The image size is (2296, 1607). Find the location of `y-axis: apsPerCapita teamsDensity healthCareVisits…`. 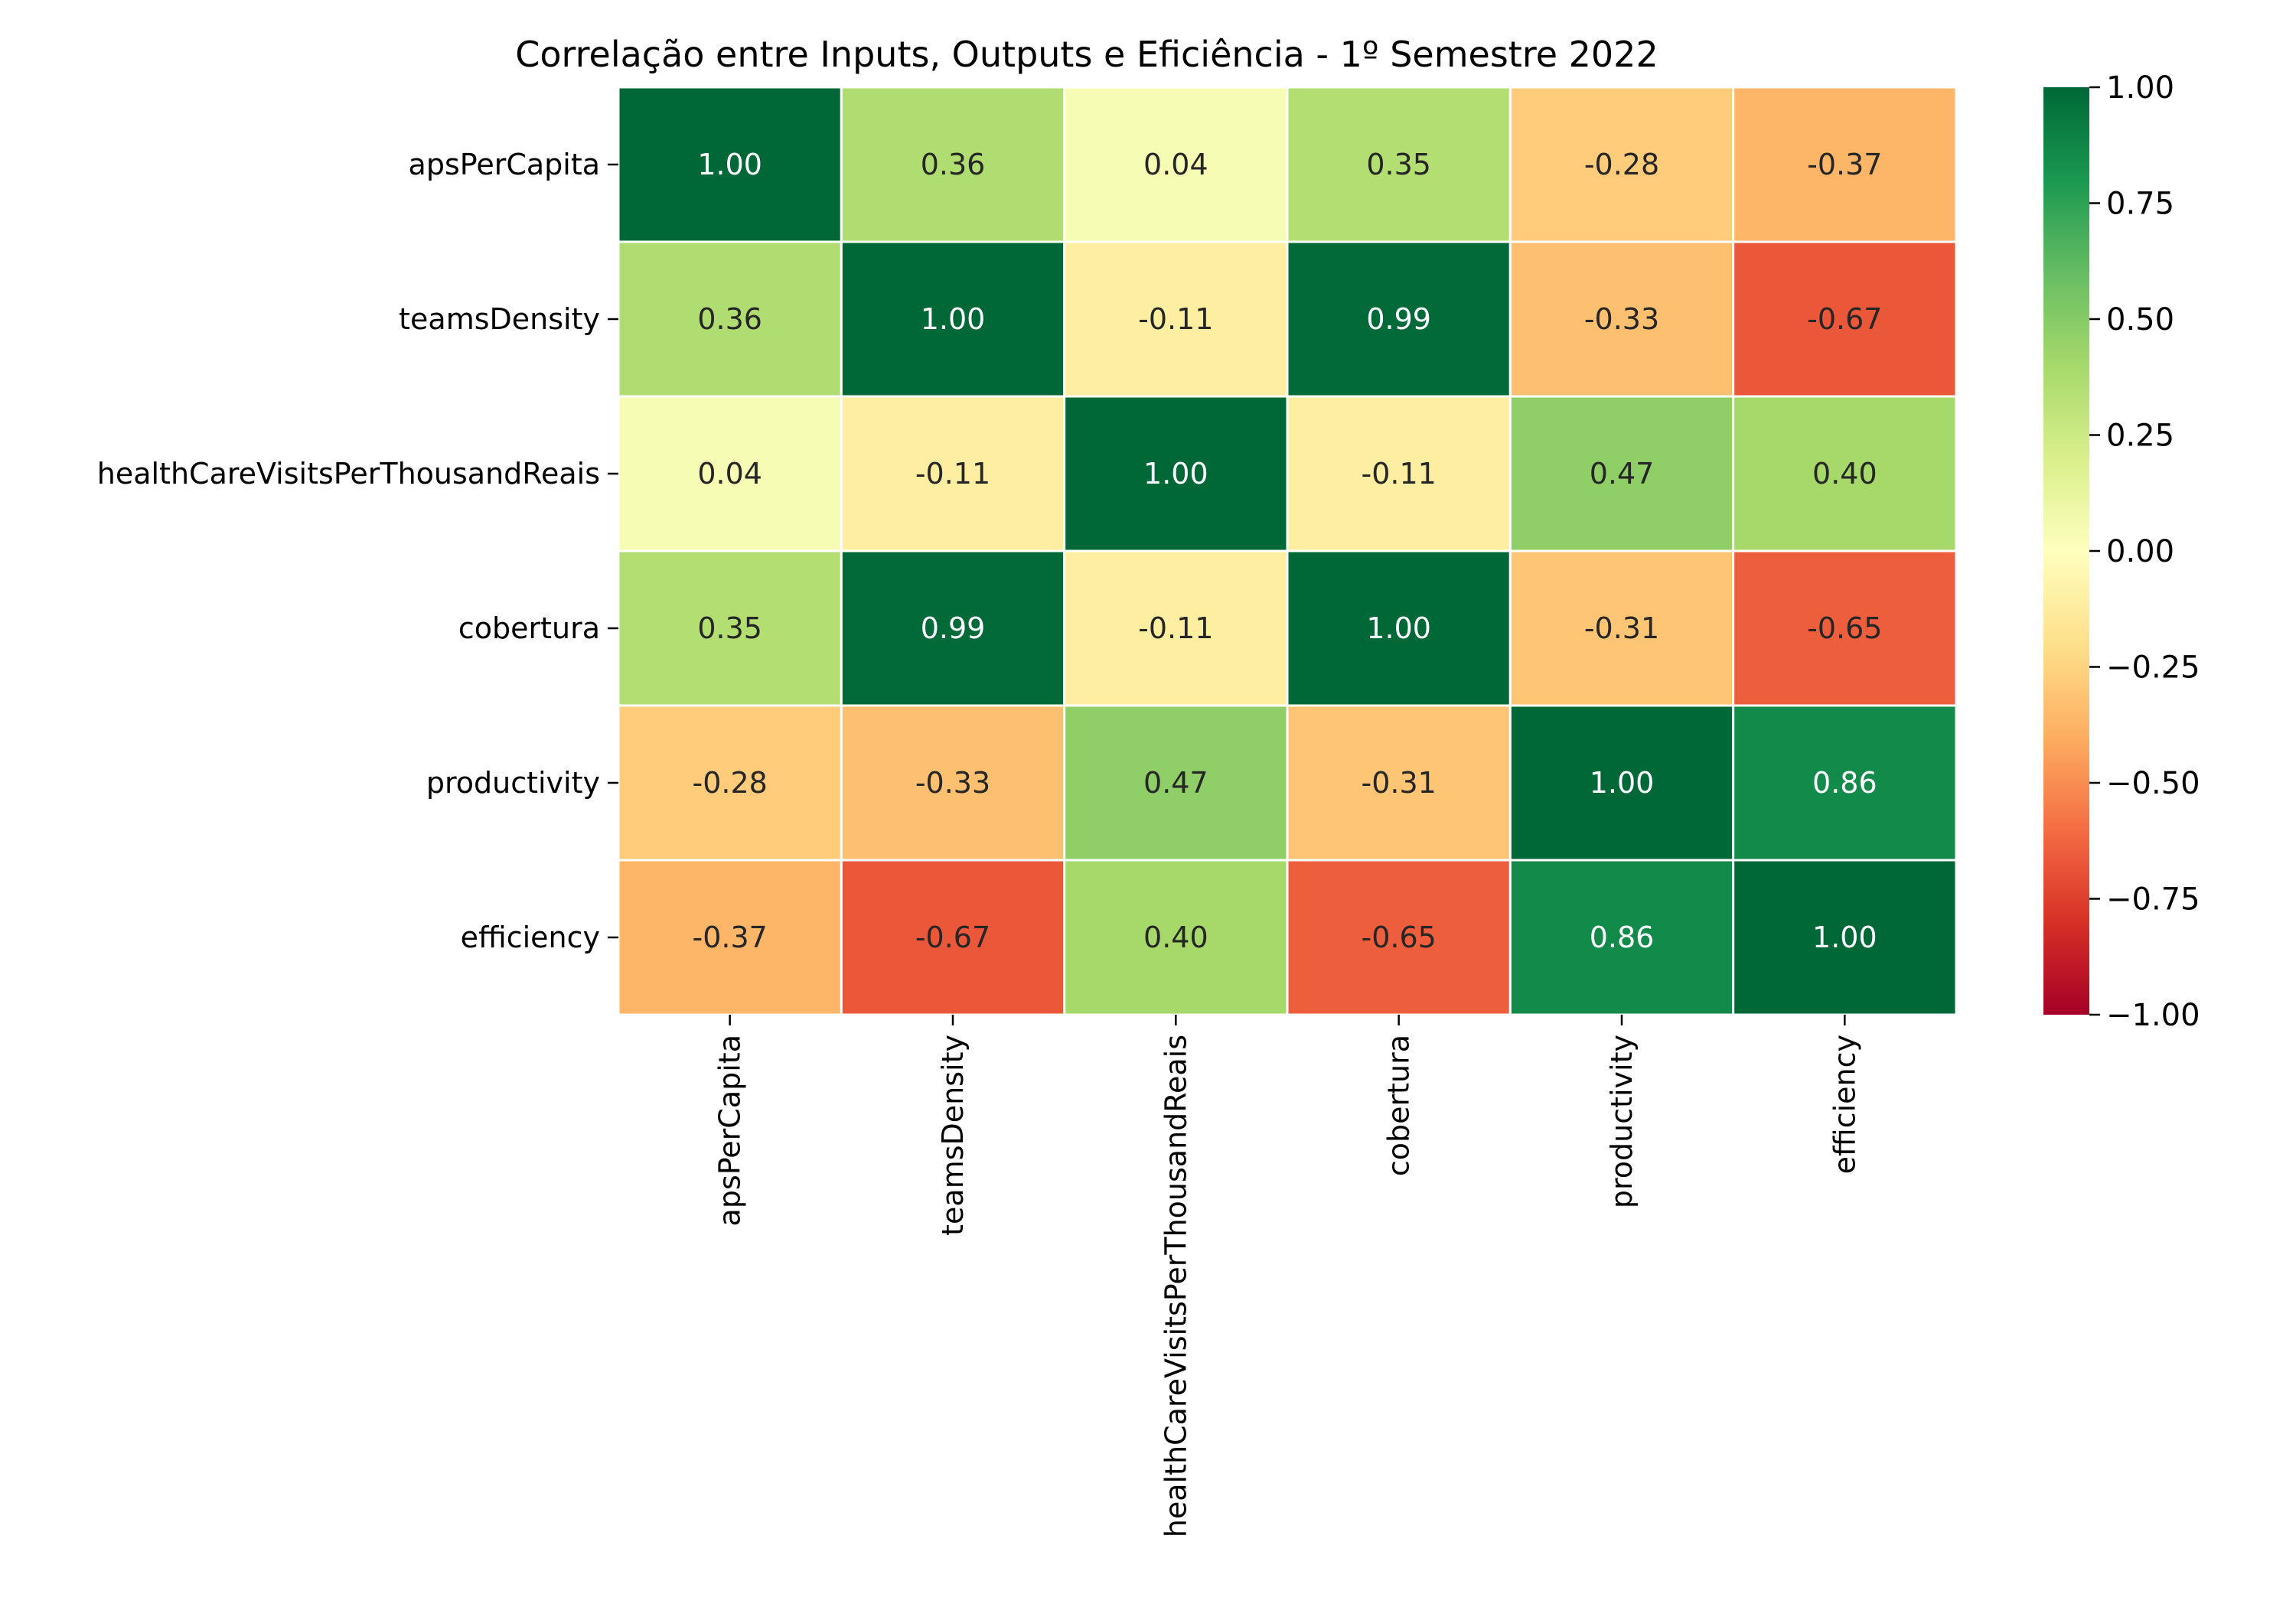

y-axis: apsPerCapita teamsDensity healthCareVisits… is located at coordinates (357, 551).